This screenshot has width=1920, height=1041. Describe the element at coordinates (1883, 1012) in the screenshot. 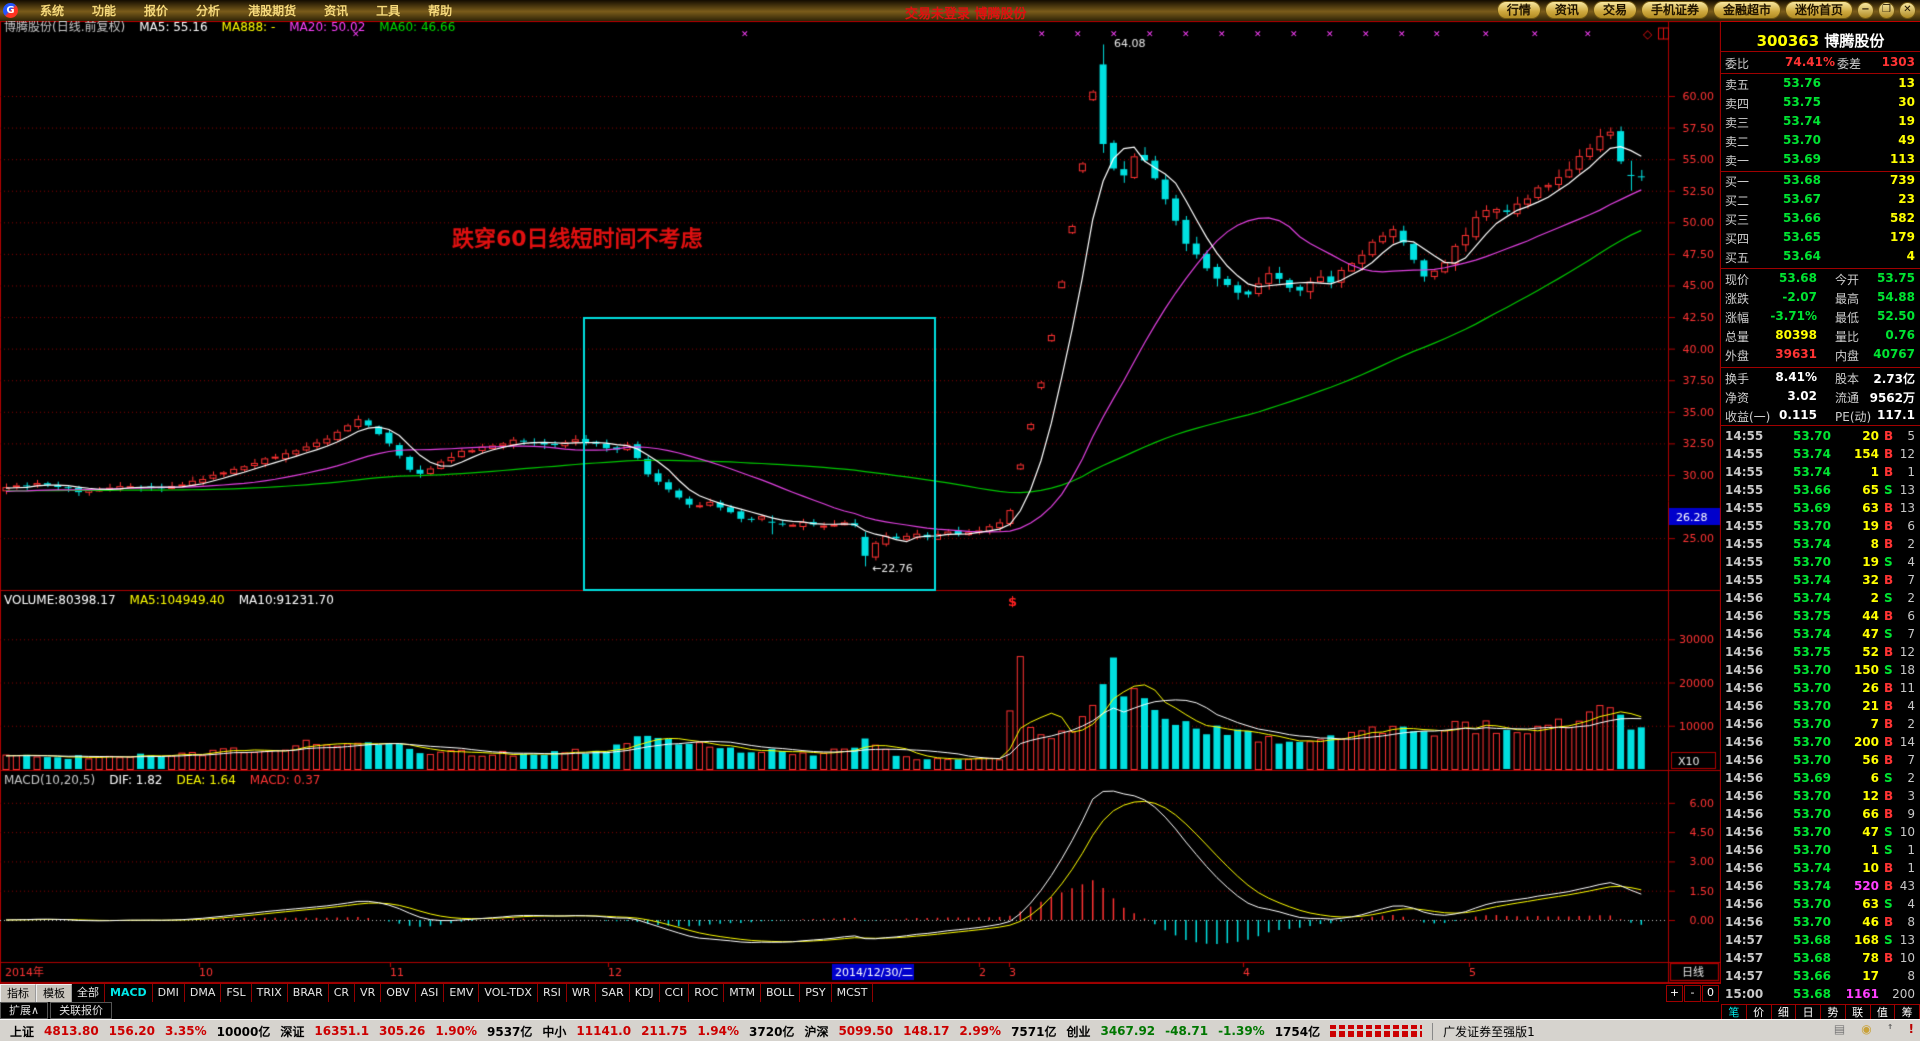

I see `quote-tab-6: 值` at that location.